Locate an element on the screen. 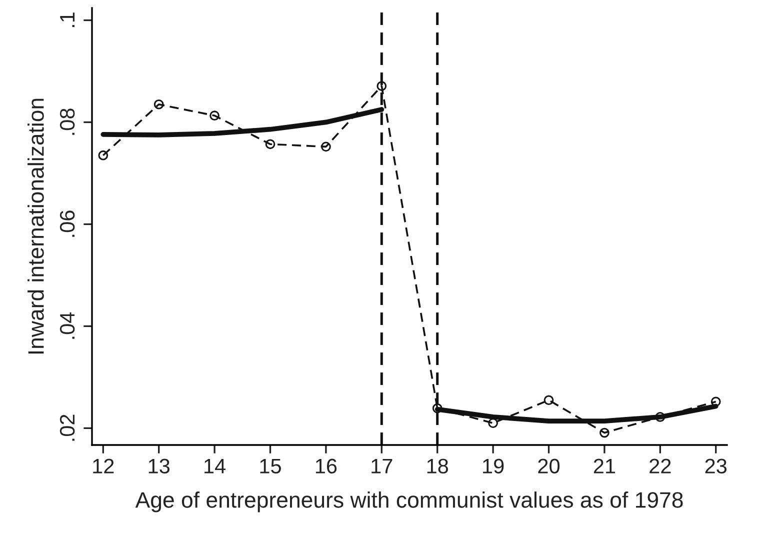 This screenshot has height=537, width=770. y-tick-label: .06 is located at coordinates (67, 223).